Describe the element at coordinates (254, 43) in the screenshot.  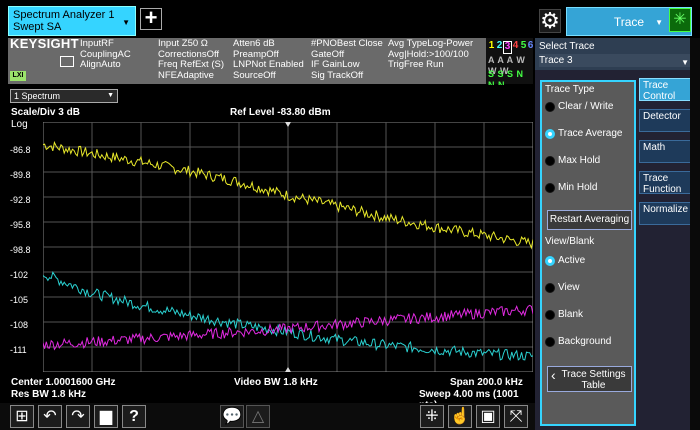
I see `setting-atten: Atten6 dB` at that location.